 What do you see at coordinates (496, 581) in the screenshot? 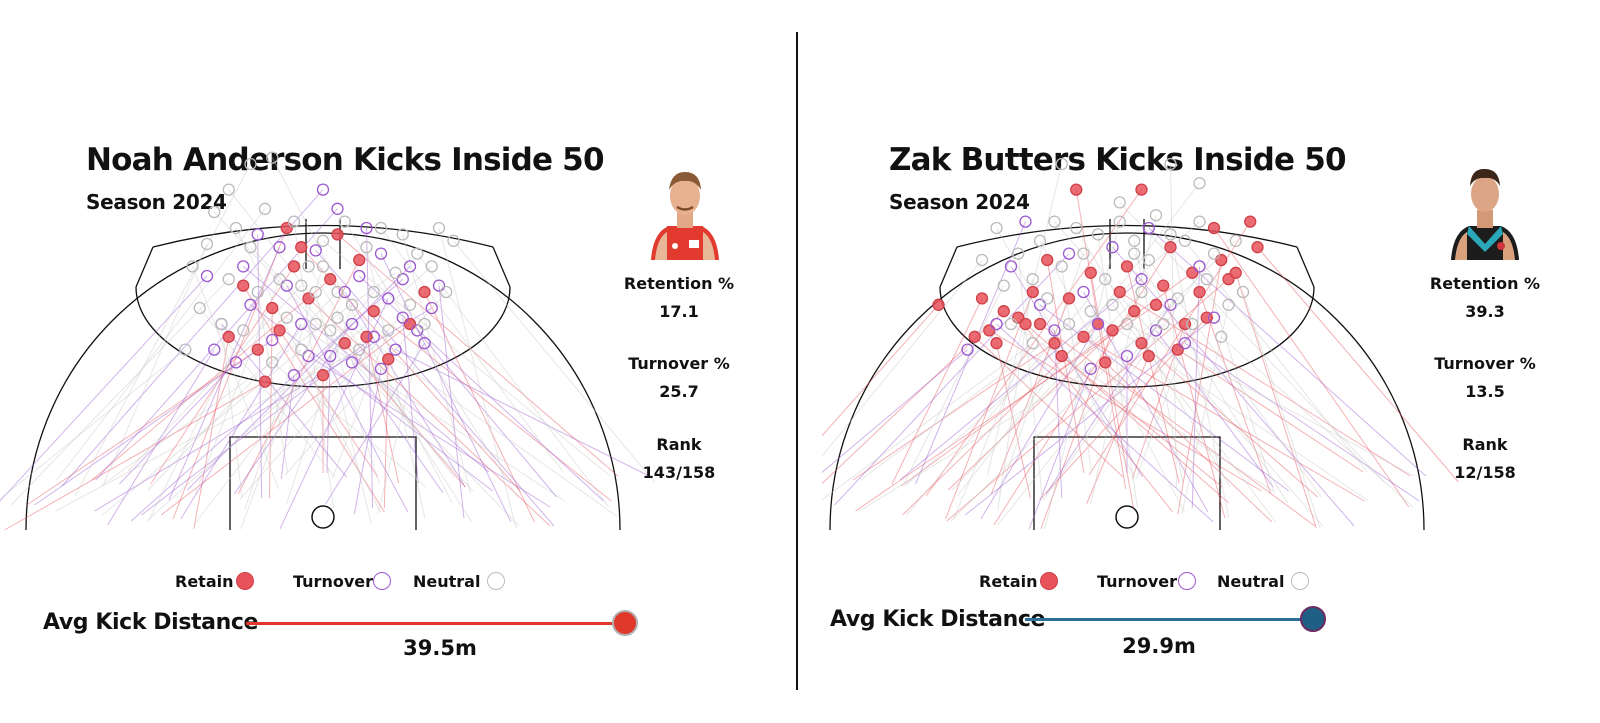
I see `legend-dot-neutral` at bounding box center [496, 581].